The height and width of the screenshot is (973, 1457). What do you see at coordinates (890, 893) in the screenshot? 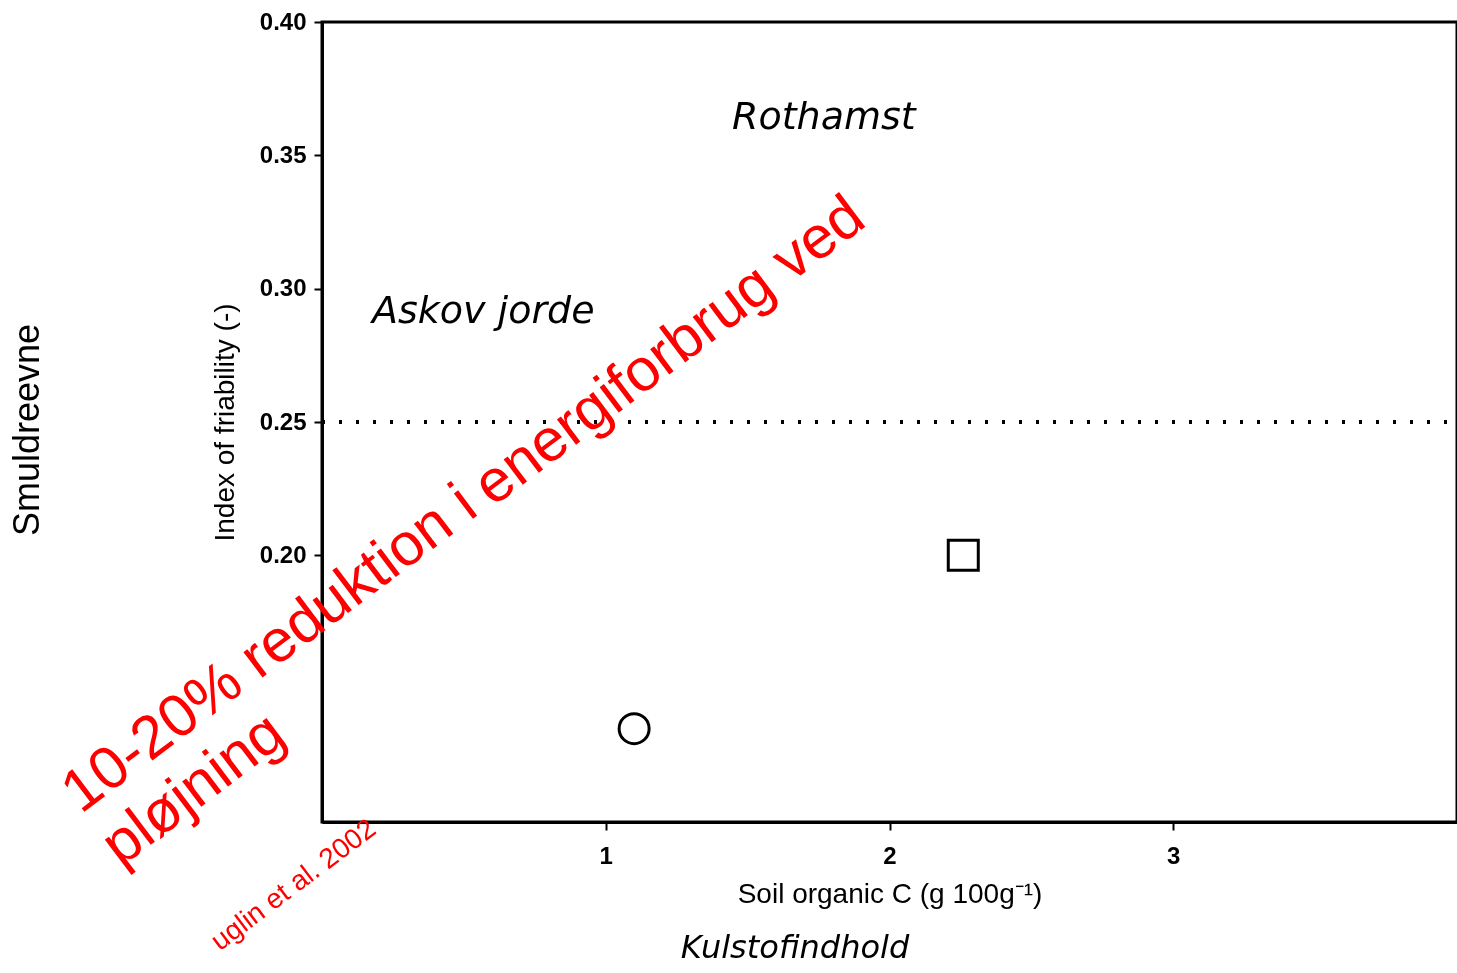
I see `x-axis-title: Soil organic C (g 100g⁻¹)` at bounding box center [890, 893].